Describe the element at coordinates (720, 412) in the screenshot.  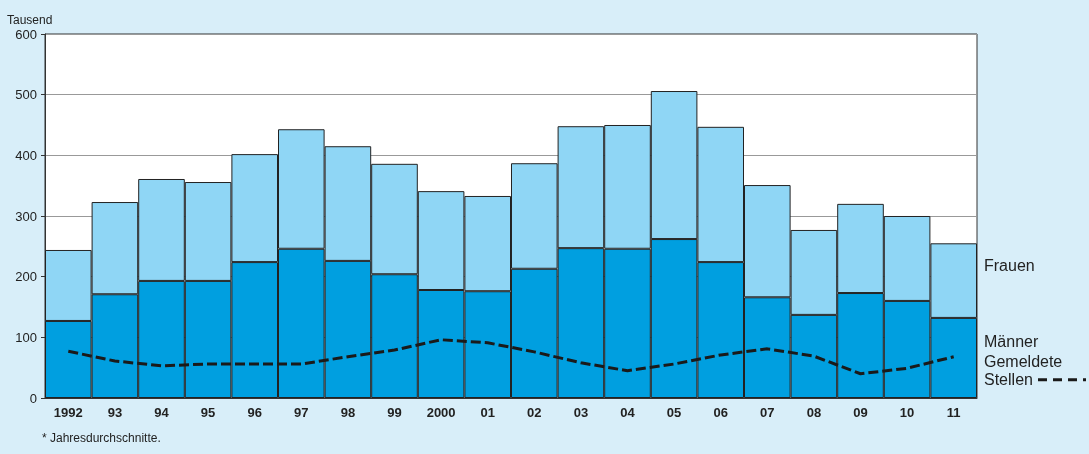
I see `x-tick-label: 06` at that location.